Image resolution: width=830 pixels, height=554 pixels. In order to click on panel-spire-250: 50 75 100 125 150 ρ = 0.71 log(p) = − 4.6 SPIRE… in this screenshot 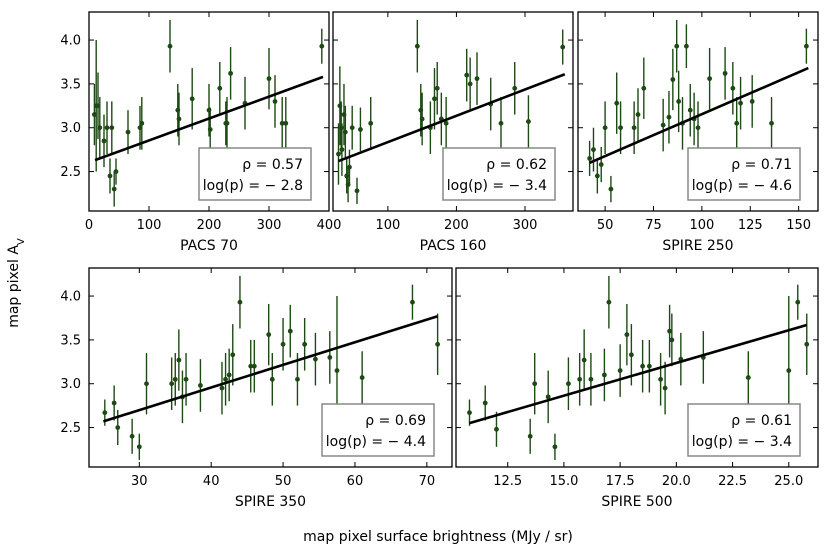, I will do `click(698, 132)`.